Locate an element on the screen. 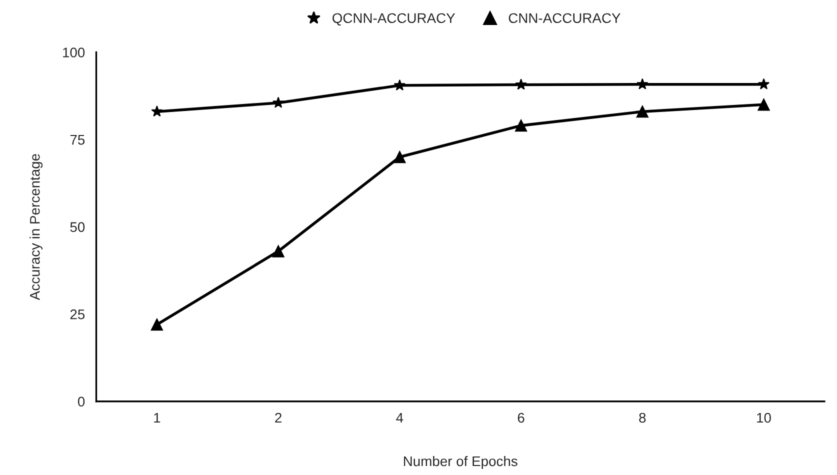 The height and width of the screenshot is (475, 837). x-tick-label: 8 is located at coordinates (642, 417).